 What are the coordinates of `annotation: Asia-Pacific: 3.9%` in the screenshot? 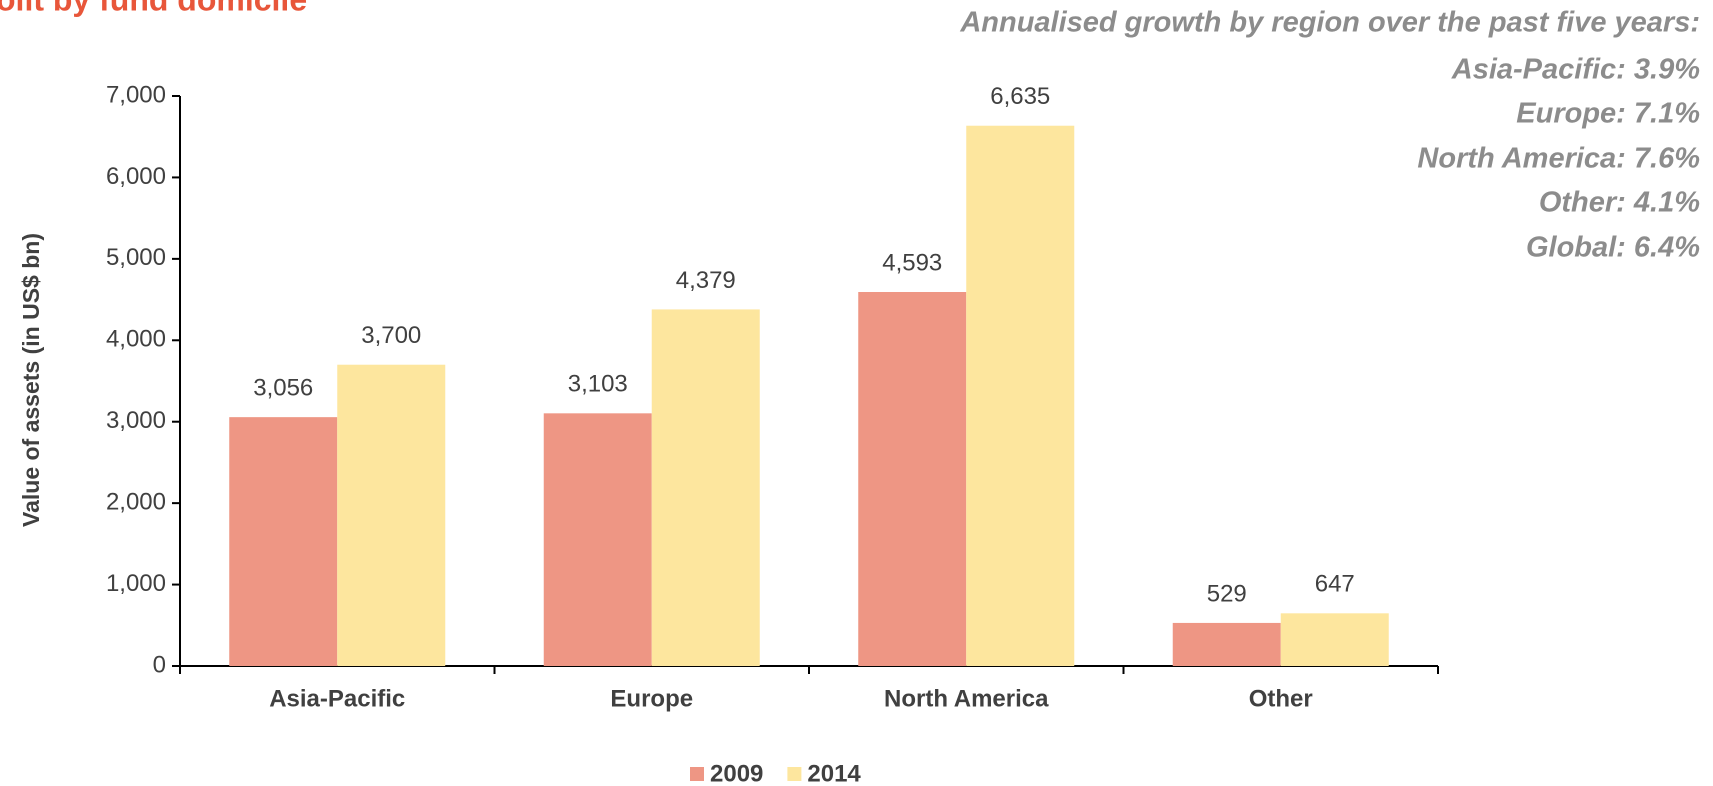 It's located at (1575, 70).